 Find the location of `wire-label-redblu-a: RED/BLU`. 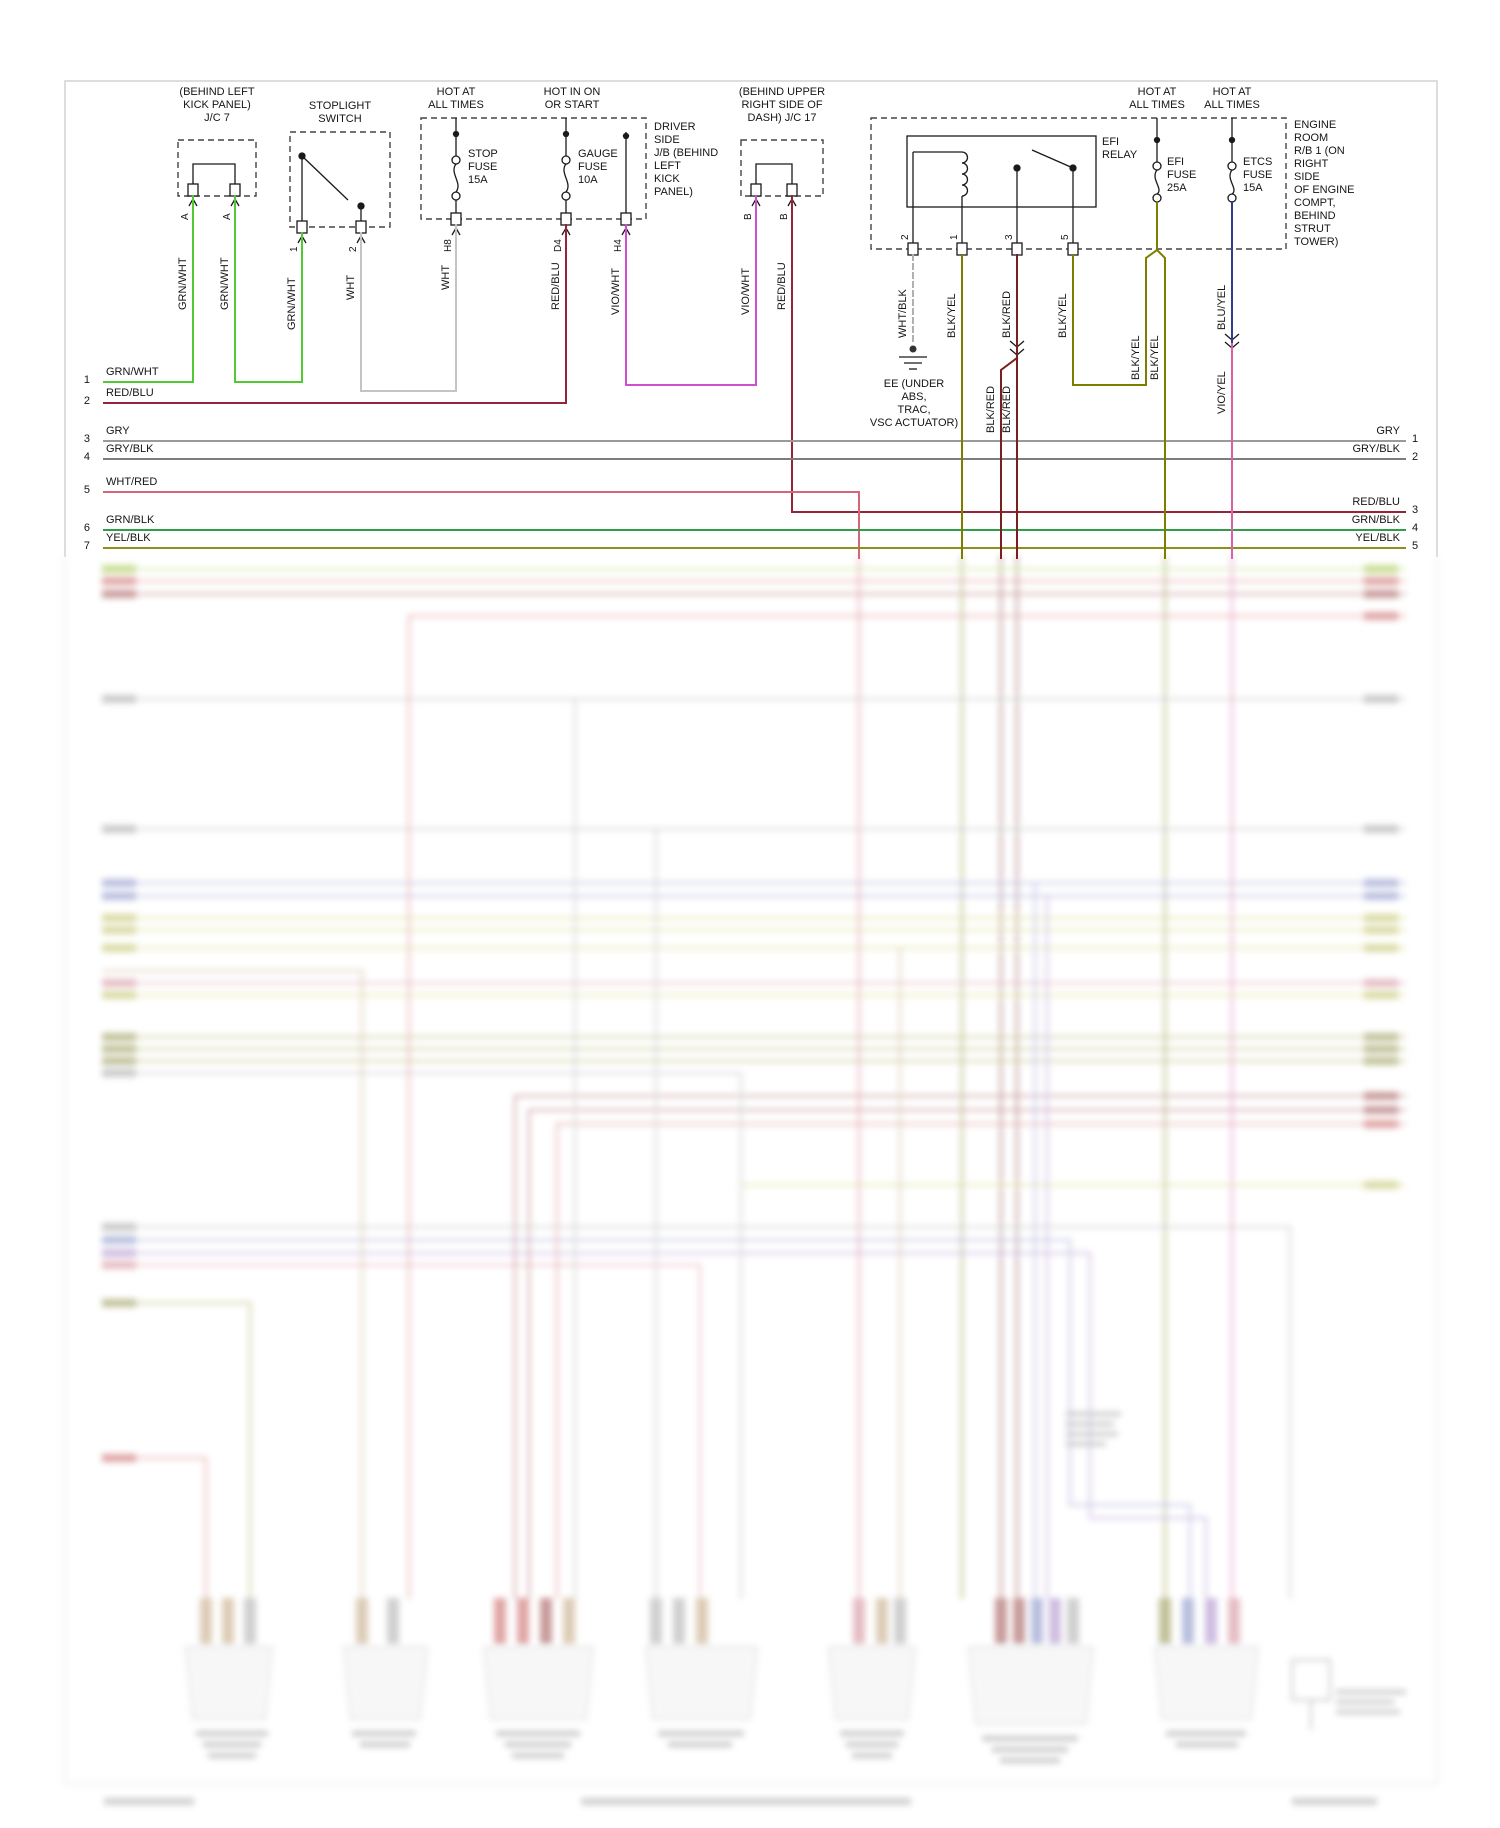

wire-label-redblu-a: RED/BLU is located at coordinates (556, 286).